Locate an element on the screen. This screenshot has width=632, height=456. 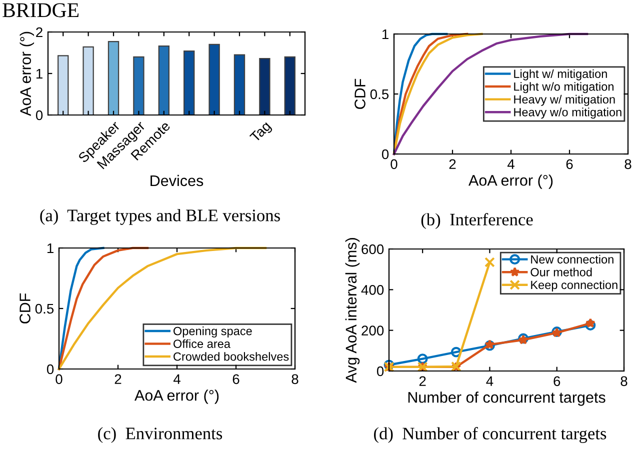
legend-label: Keep connection is located at coordinates (574, 286).